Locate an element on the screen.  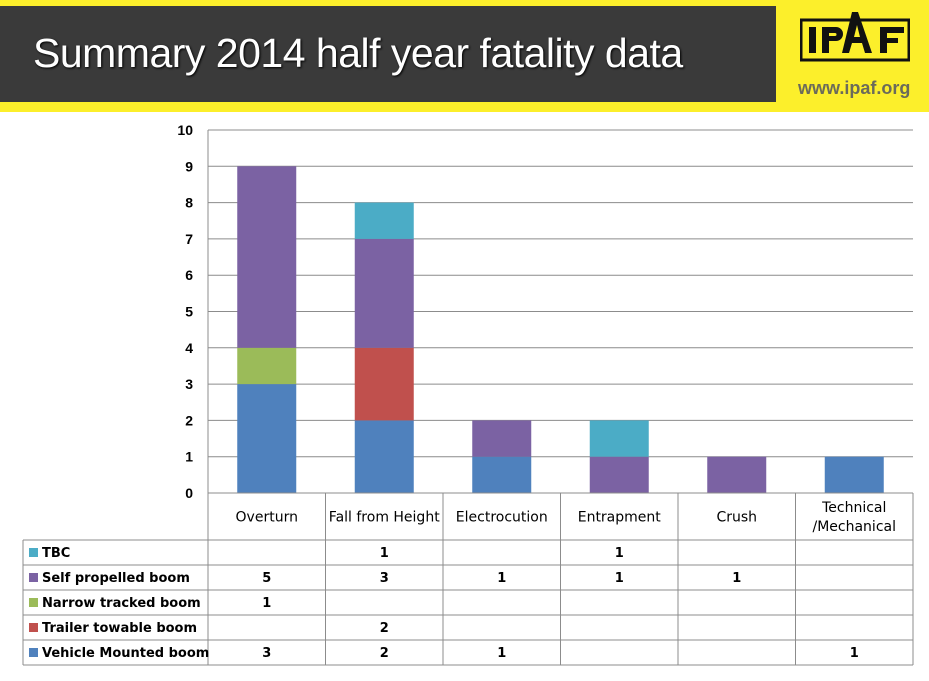
category-label: Overturn is located at coordinates (267, 518).